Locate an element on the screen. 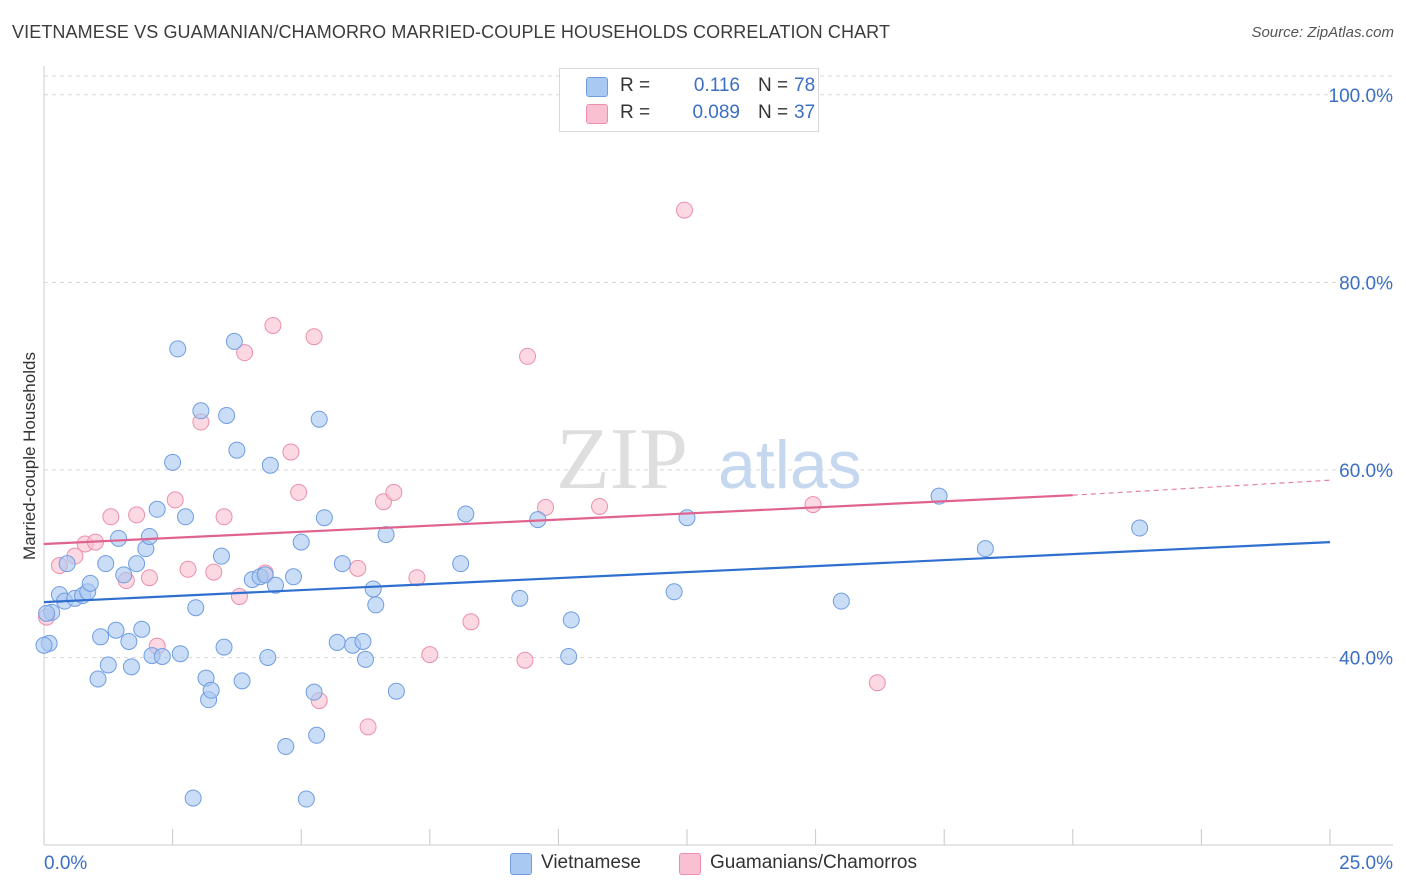 Image resolution: width=1406 pixels, height=892 pixels. x-tick-label: 0.0% is located at coordinates (65, 863).